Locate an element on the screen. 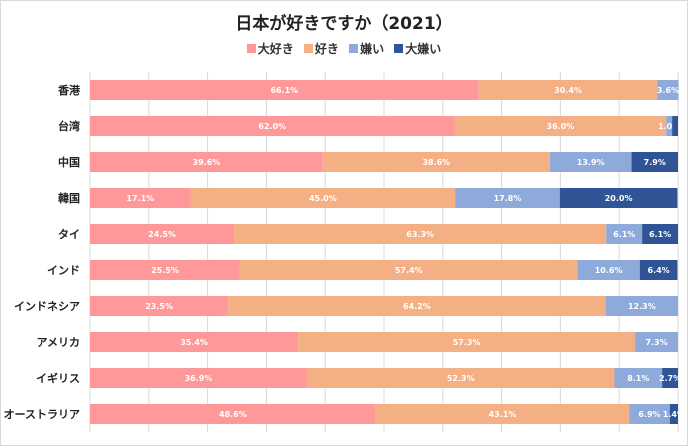  data-label: 8.1% is located at coordinates (638, 378).